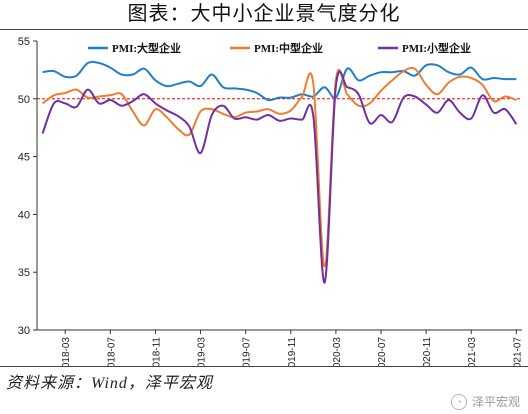  I want to click on x-tick-label: 2020-07, so click(382, 351).